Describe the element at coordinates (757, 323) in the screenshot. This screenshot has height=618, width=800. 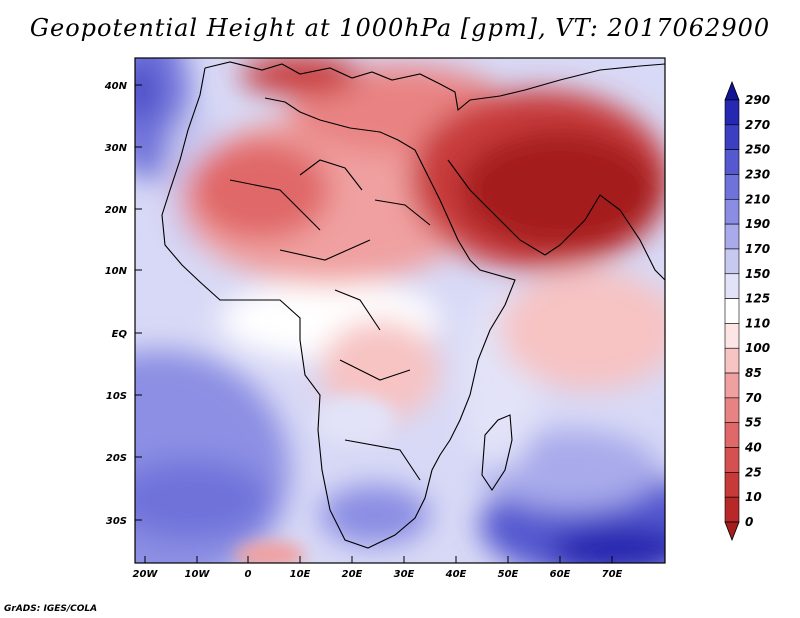
I see `colorbar-label: 110` at that location.